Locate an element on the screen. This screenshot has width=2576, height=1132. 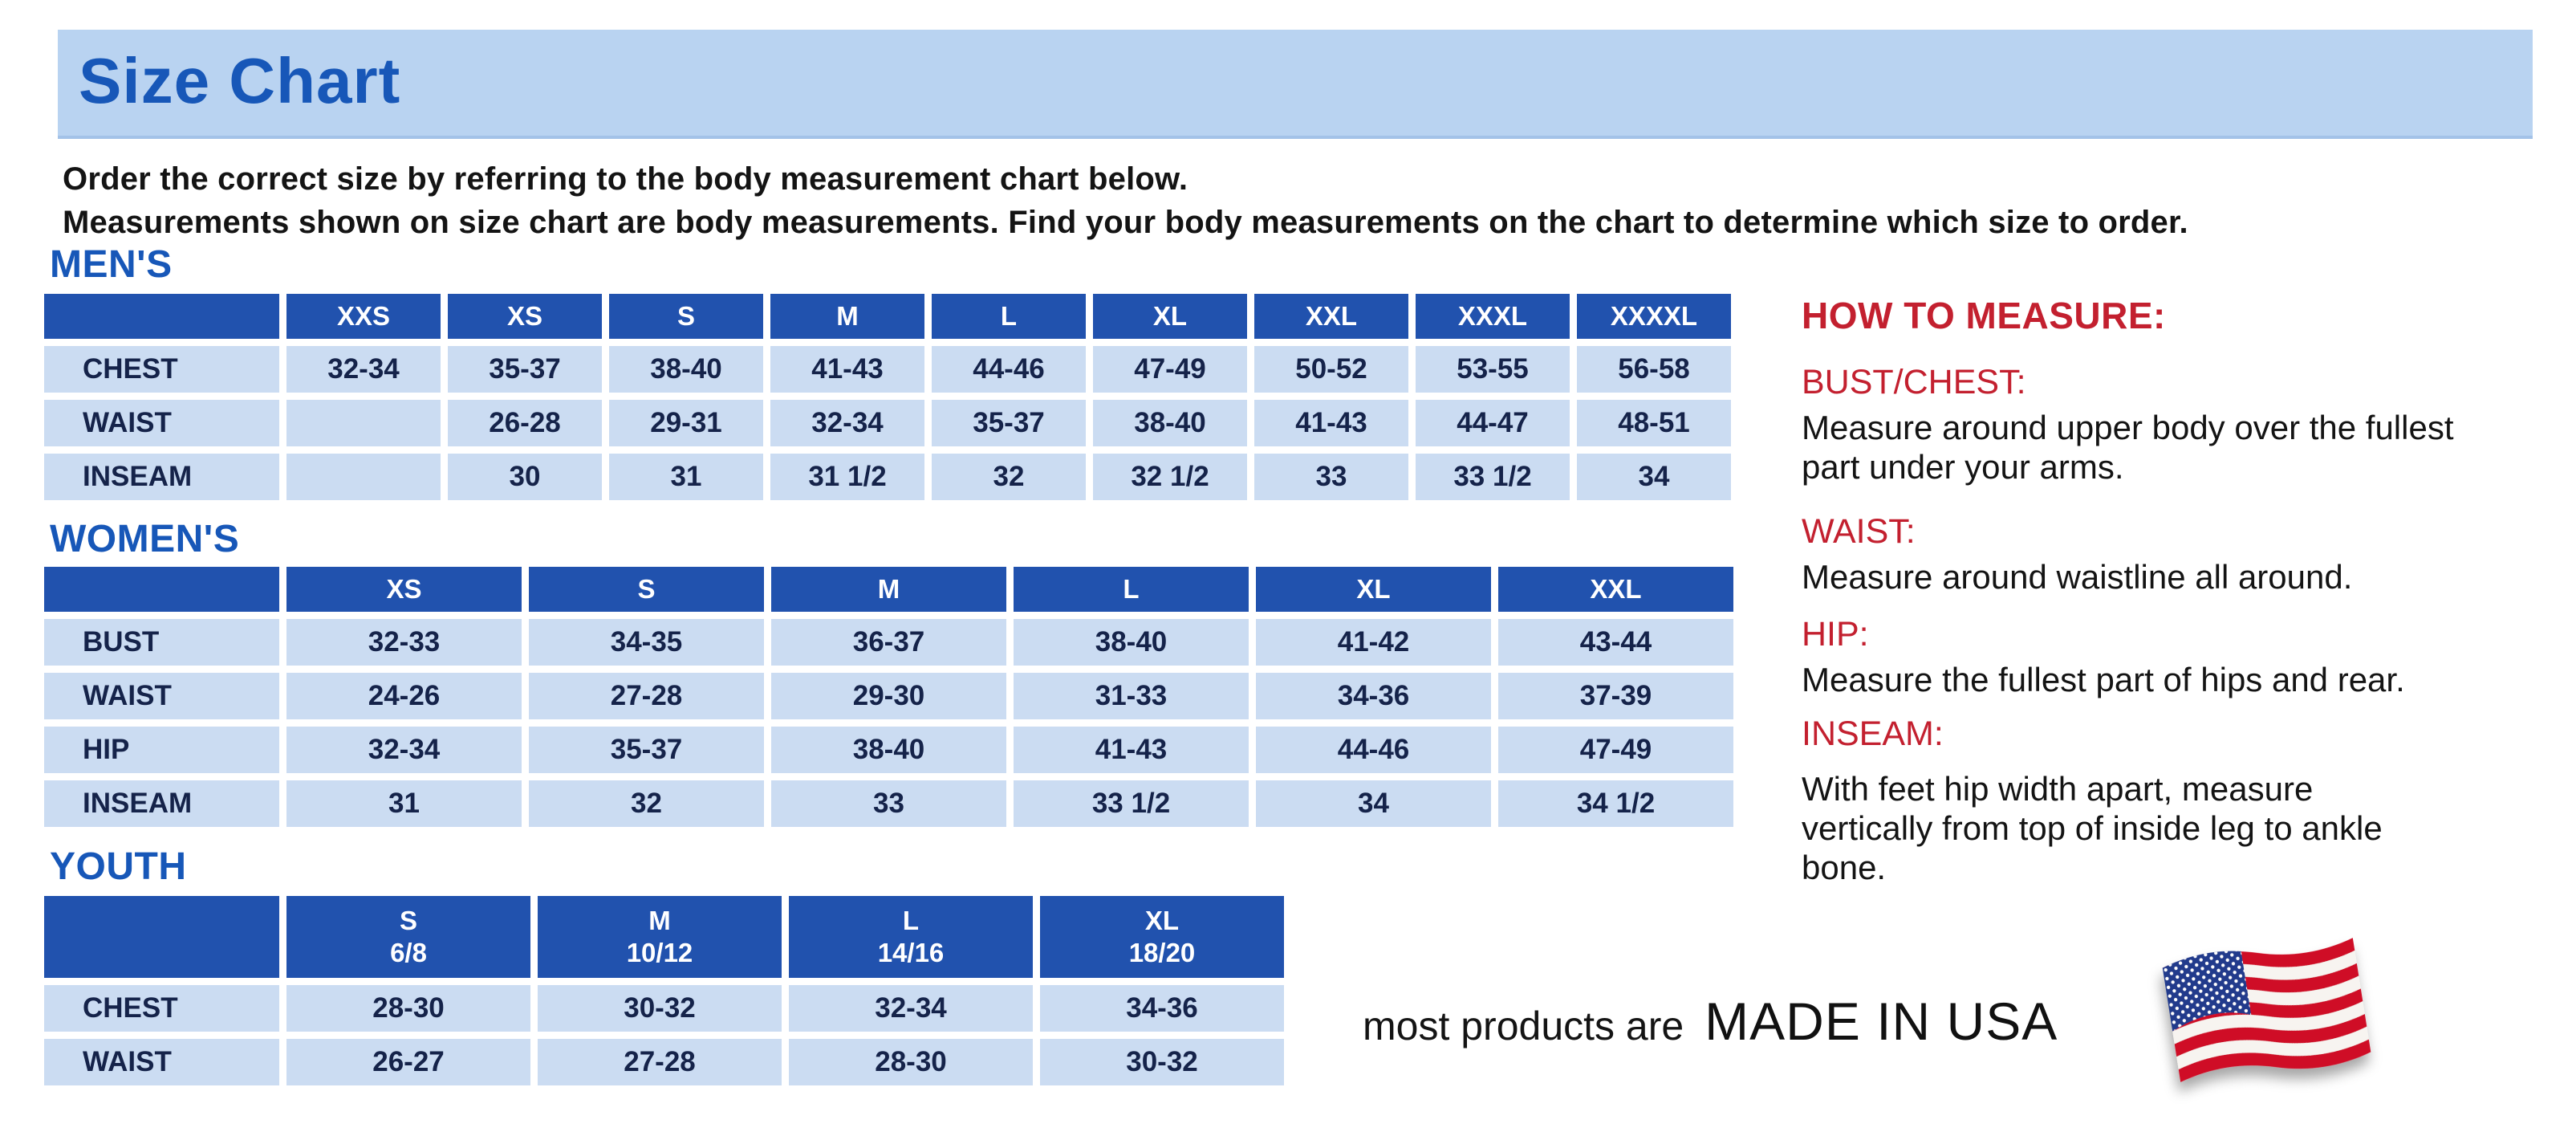
inseam-label: INSEAM: is located at coordinates (1873, 734).